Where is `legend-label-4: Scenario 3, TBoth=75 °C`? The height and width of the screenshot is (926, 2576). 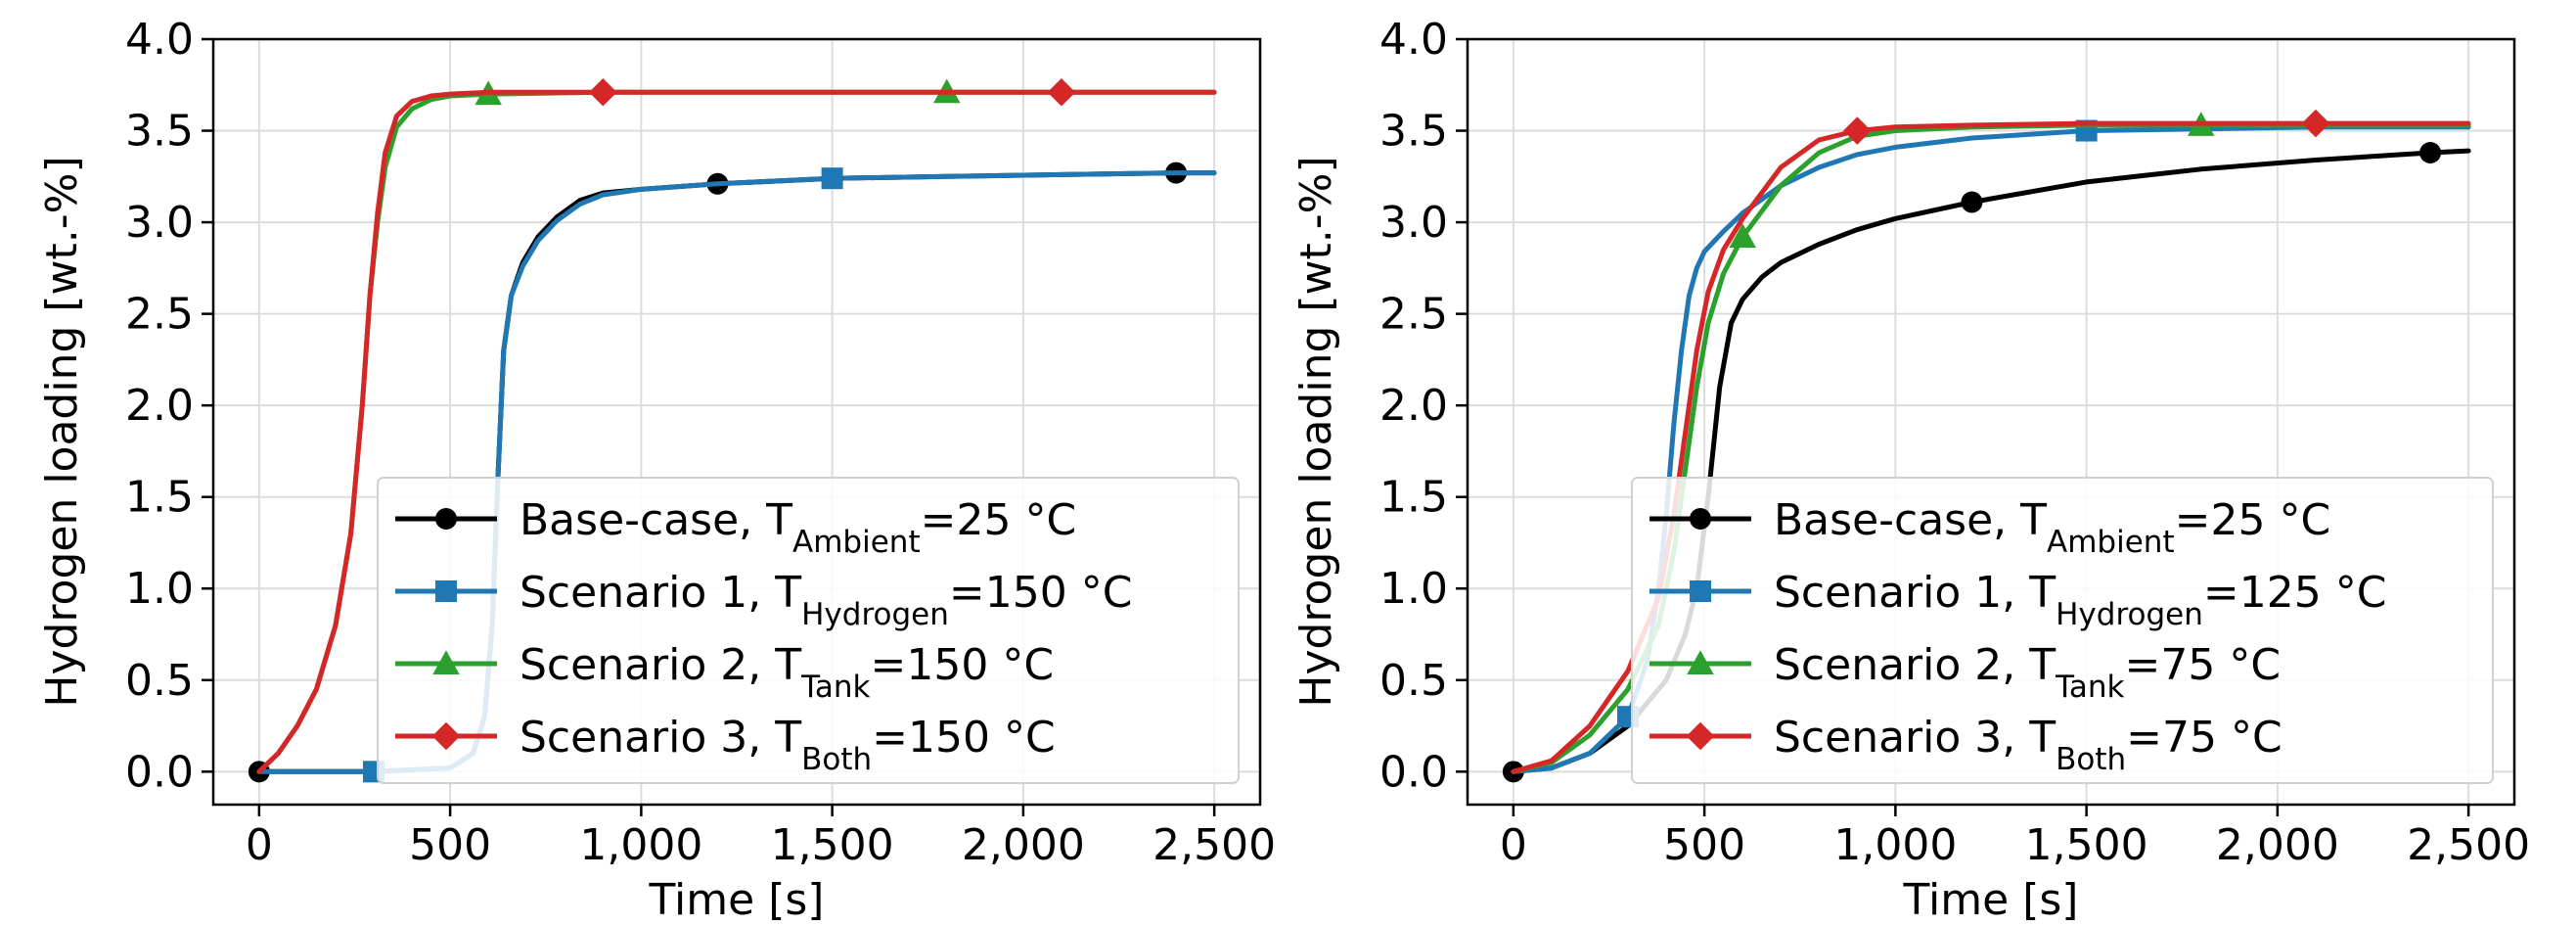
legend-label-4: Scenario 3, TBoth=75 °C is located at coordinates (2028, 745).